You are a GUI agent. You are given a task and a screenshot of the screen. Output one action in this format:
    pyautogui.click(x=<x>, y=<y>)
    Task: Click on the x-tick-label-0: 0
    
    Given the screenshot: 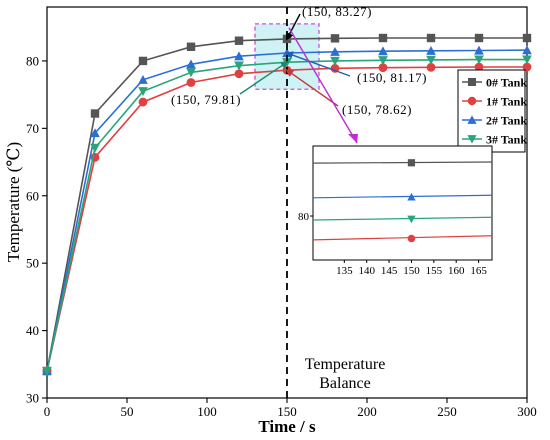 What is the action you would take?
    pyautogui.click(x=47, y=411)
    